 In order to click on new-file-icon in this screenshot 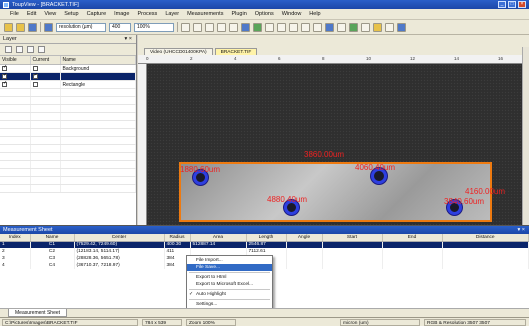, I will do `click(8, 27)`.